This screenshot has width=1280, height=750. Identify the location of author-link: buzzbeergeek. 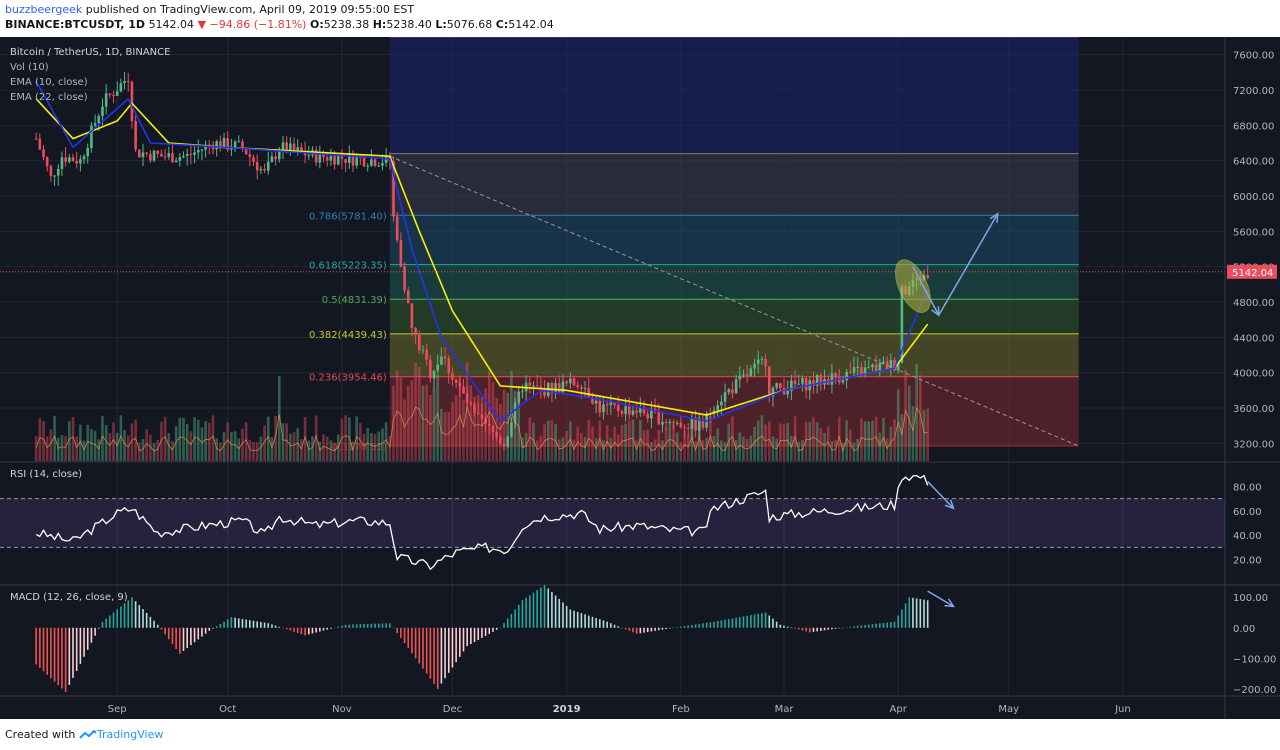
(44, 9).